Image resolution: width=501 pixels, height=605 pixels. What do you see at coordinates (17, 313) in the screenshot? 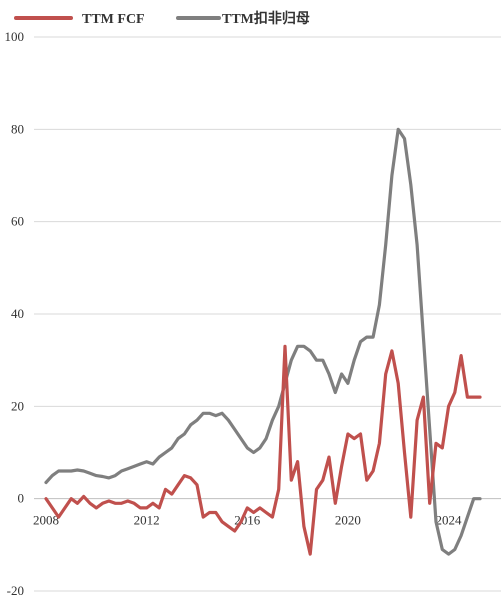
I see `y-tick-label: 40` at bounding box center [17, 313].